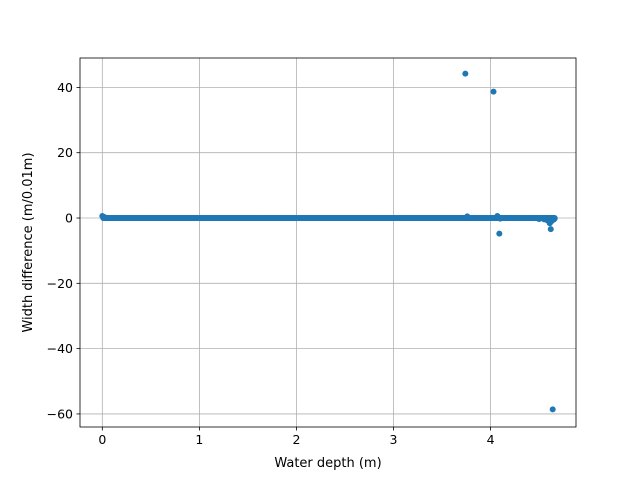 The width and height of the screenshot is (640, 480). Describe the element at coordinates (60, 283) in the screenshot. I see `y-tick-label: −20` at that location.